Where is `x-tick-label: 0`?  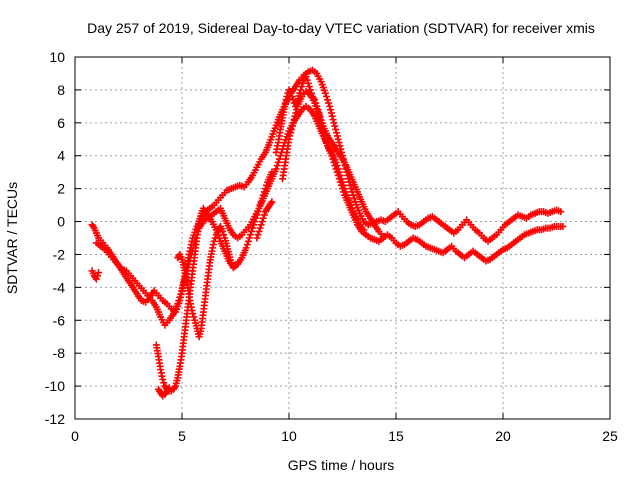
x-tick-label: 0 is located at coordinates (75, 436).